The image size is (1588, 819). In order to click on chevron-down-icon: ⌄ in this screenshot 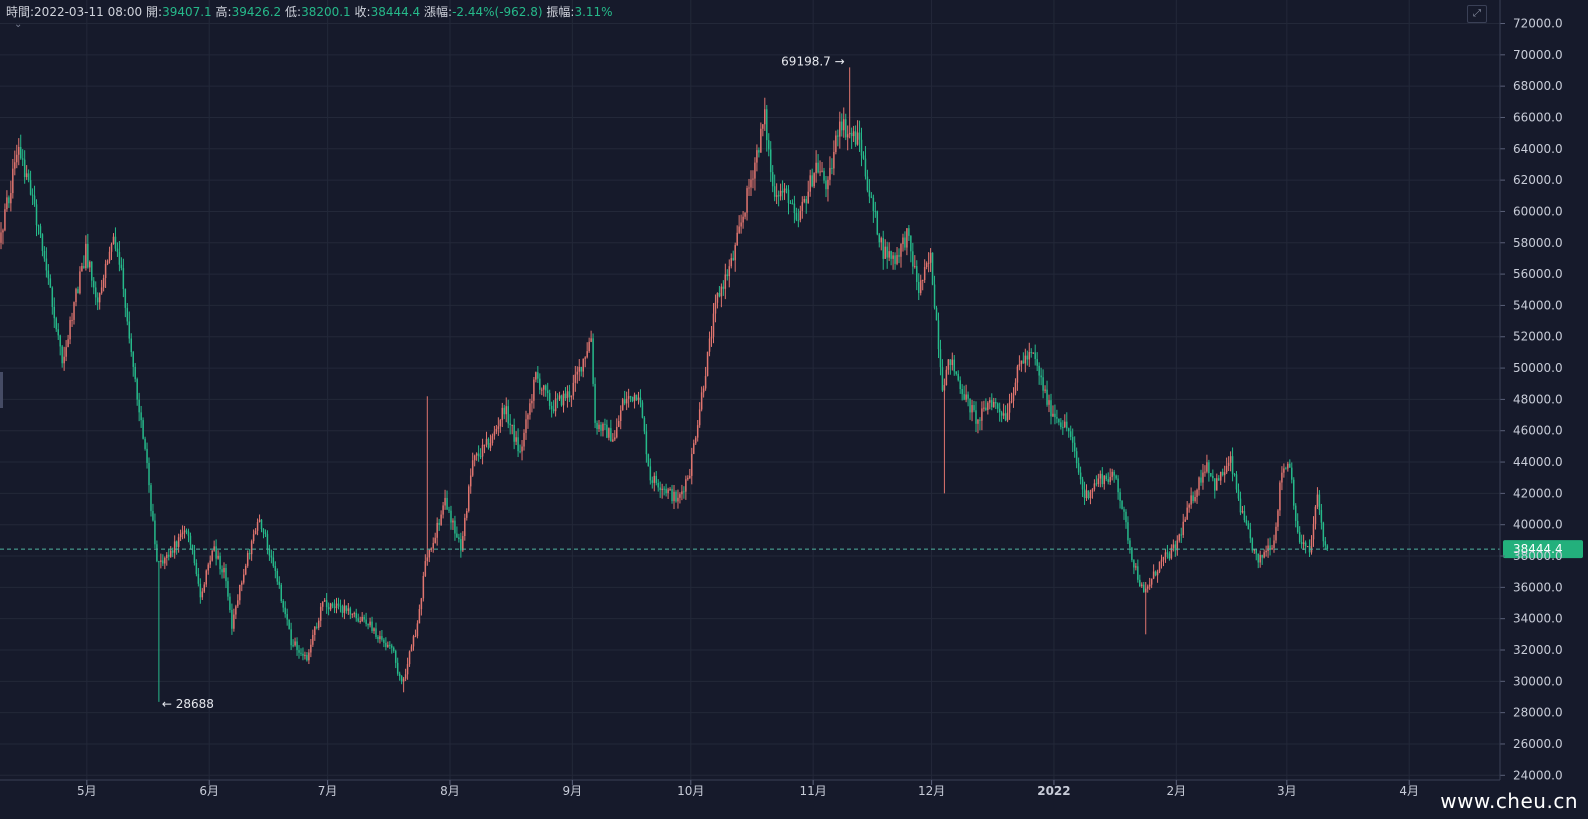, I will do `click(18, 24)`.